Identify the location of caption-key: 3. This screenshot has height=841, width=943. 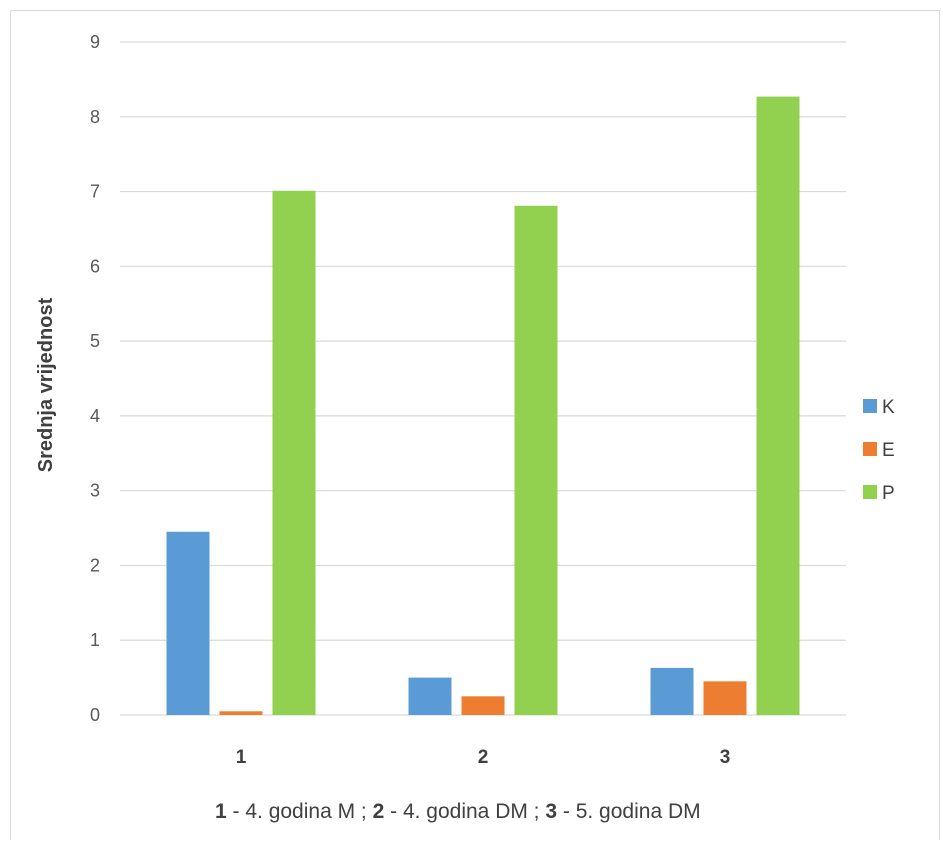
(551, 811).